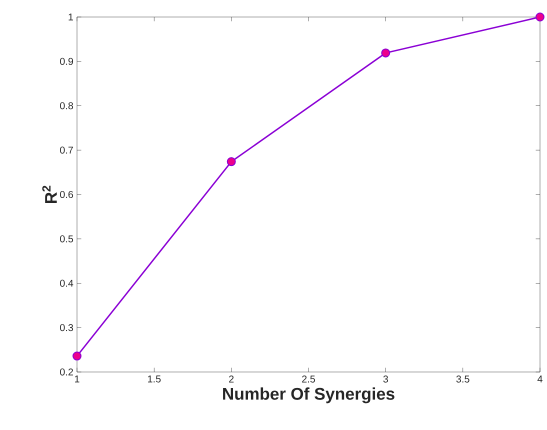 This screenshot has width=547, height=430. Describe the element at coordinates (66, 150) in the screenshot. I see `y-tick-label: 0.7` at that location.